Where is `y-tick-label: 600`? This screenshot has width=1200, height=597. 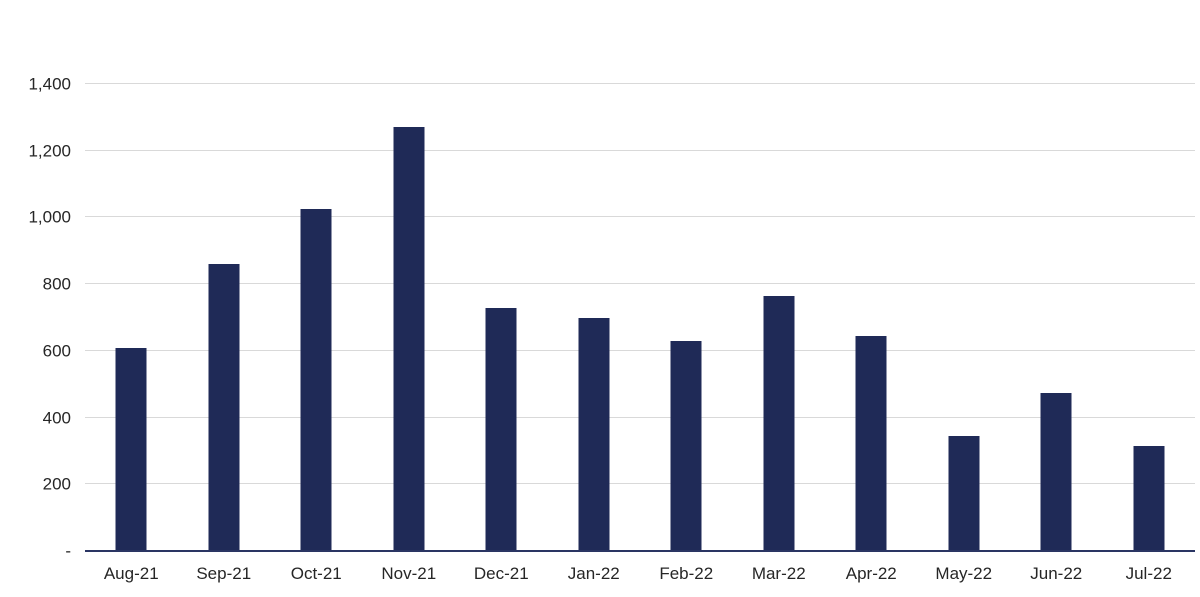
y-tick-label: 600 is located at coordinates (56, 351).